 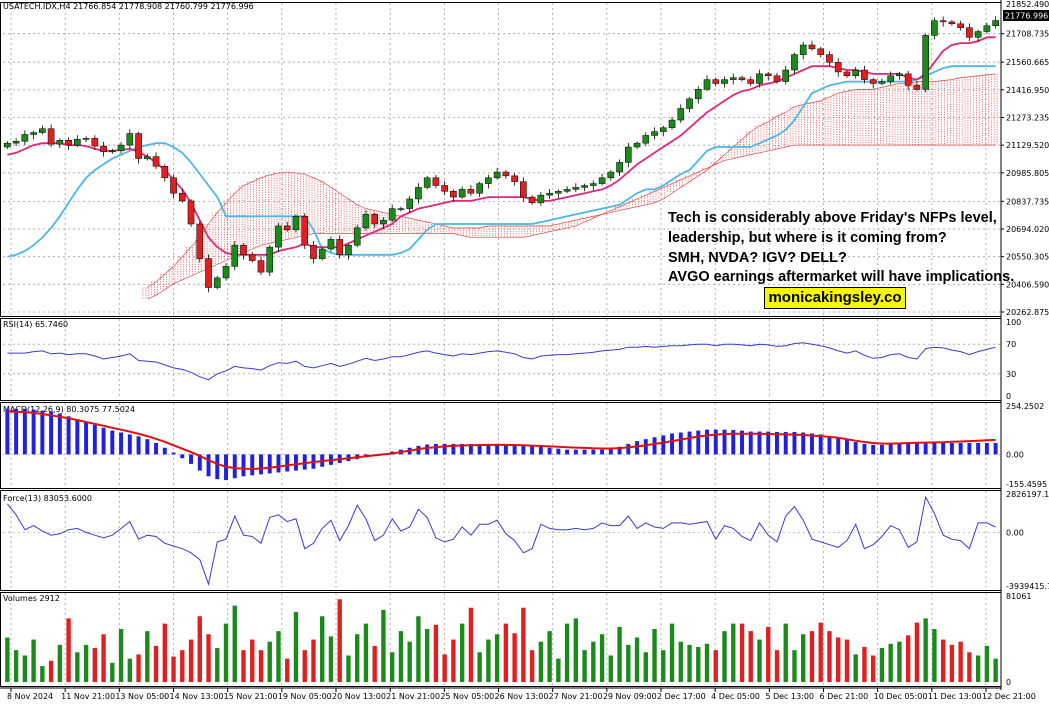 What do you see at coordinates (681, 696) in the screenshot?
I see `x-label-12: 2 Dec 17:00` at bounding box center [681, 696].